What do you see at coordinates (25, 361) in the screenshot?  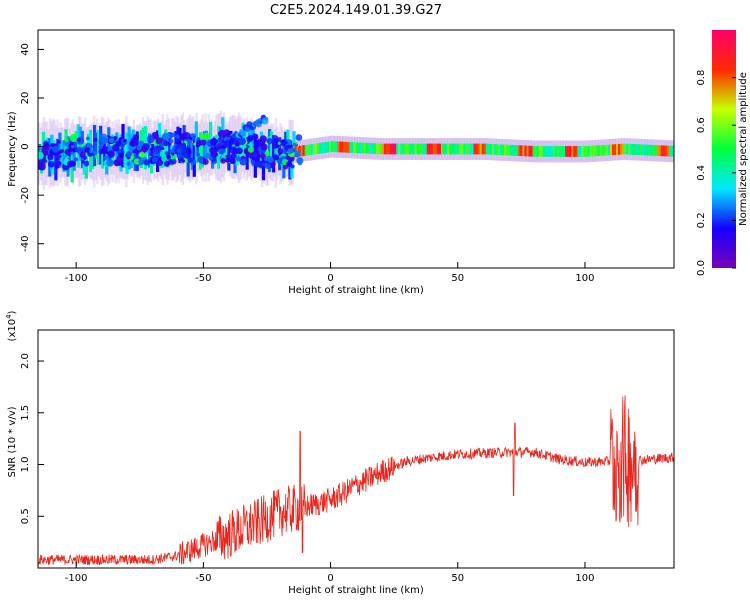 I see `y-tick-label: 2.0` at bounding box center [25, 361].